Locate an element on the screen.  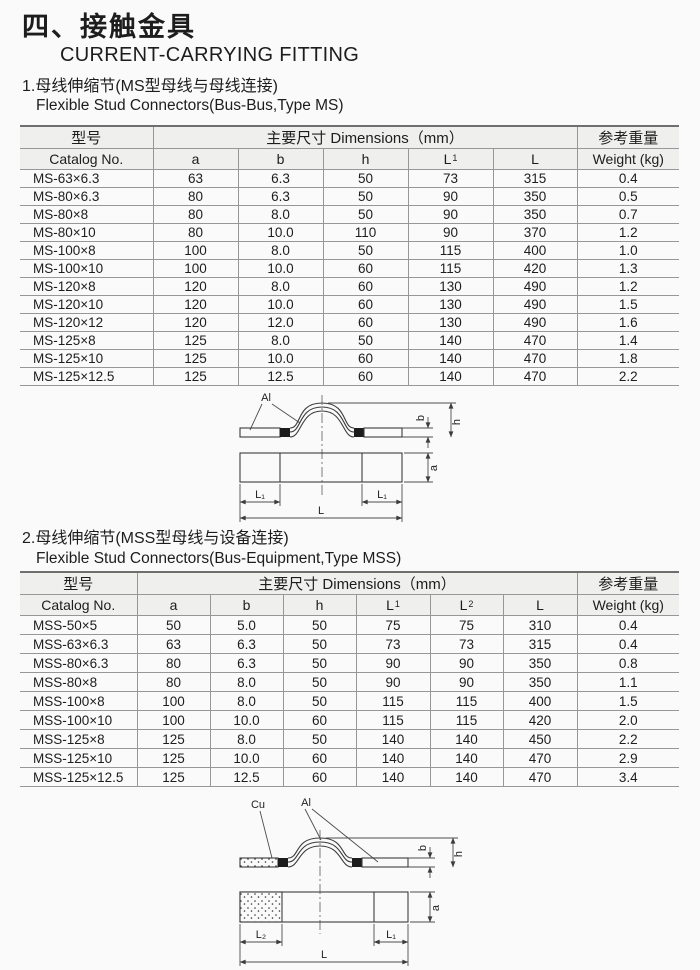
weight-header-zh: 参考重量 is located at coordinates (627, 137).